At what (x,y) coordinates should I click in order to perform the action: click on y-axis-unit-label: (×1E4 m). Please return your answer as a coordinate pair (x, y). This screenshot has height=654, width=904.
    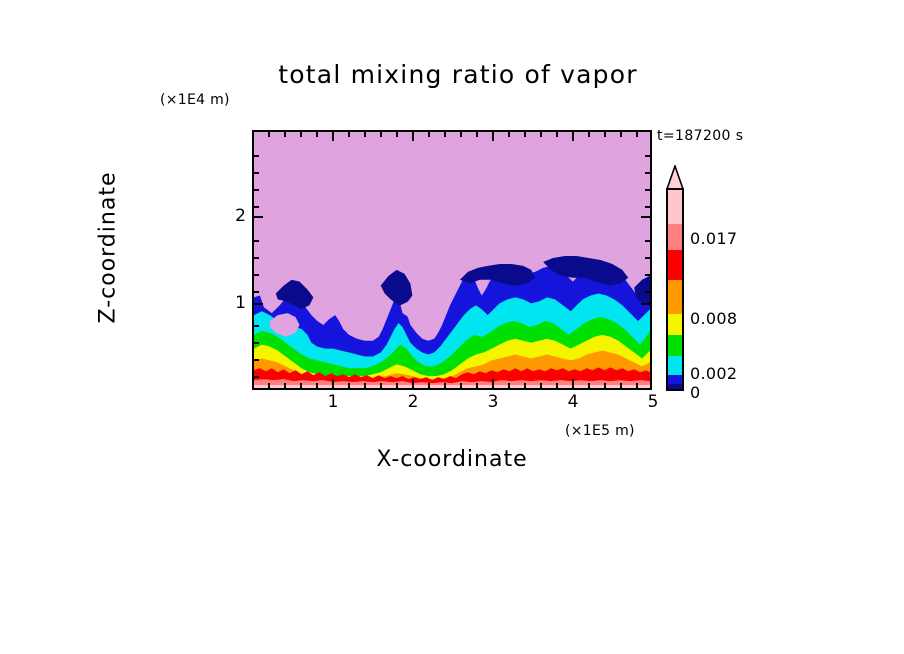
    Looking at the image, I should click on (195, 100).